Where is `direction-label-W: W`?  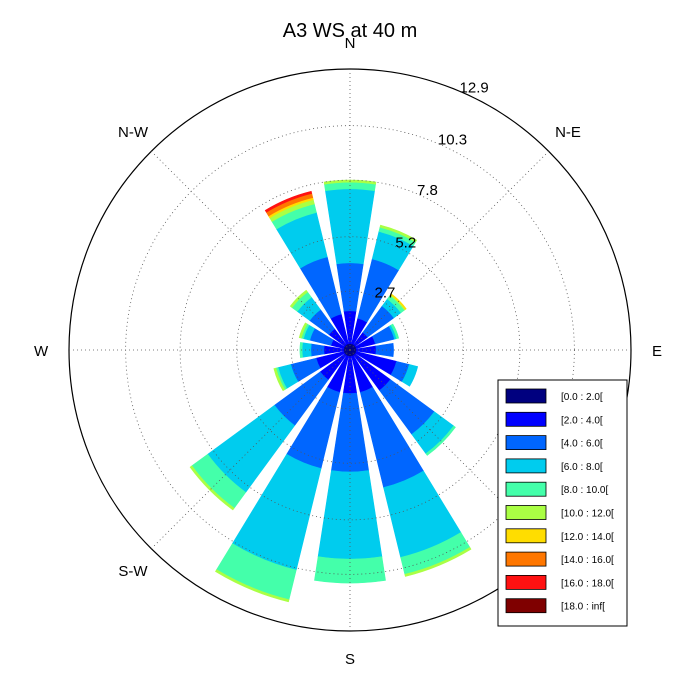
direction-label-W: W is located at coordinates (41, 351).